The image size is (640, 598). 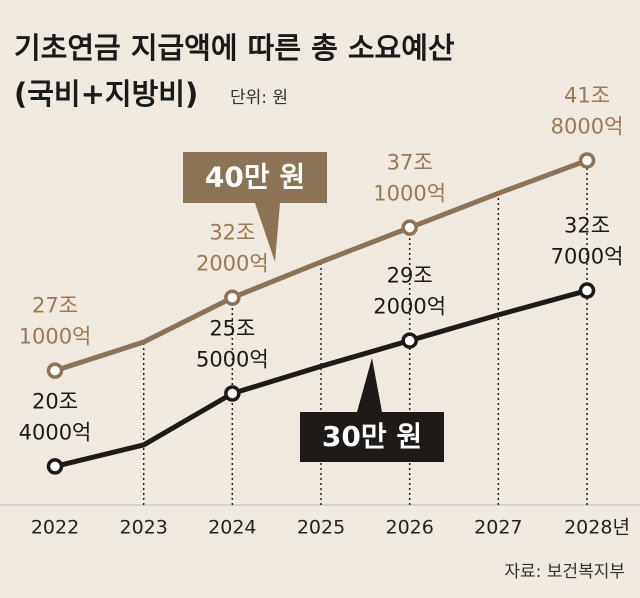 I want to click on value-label-line: 8000억, so click(x=587, y=126).